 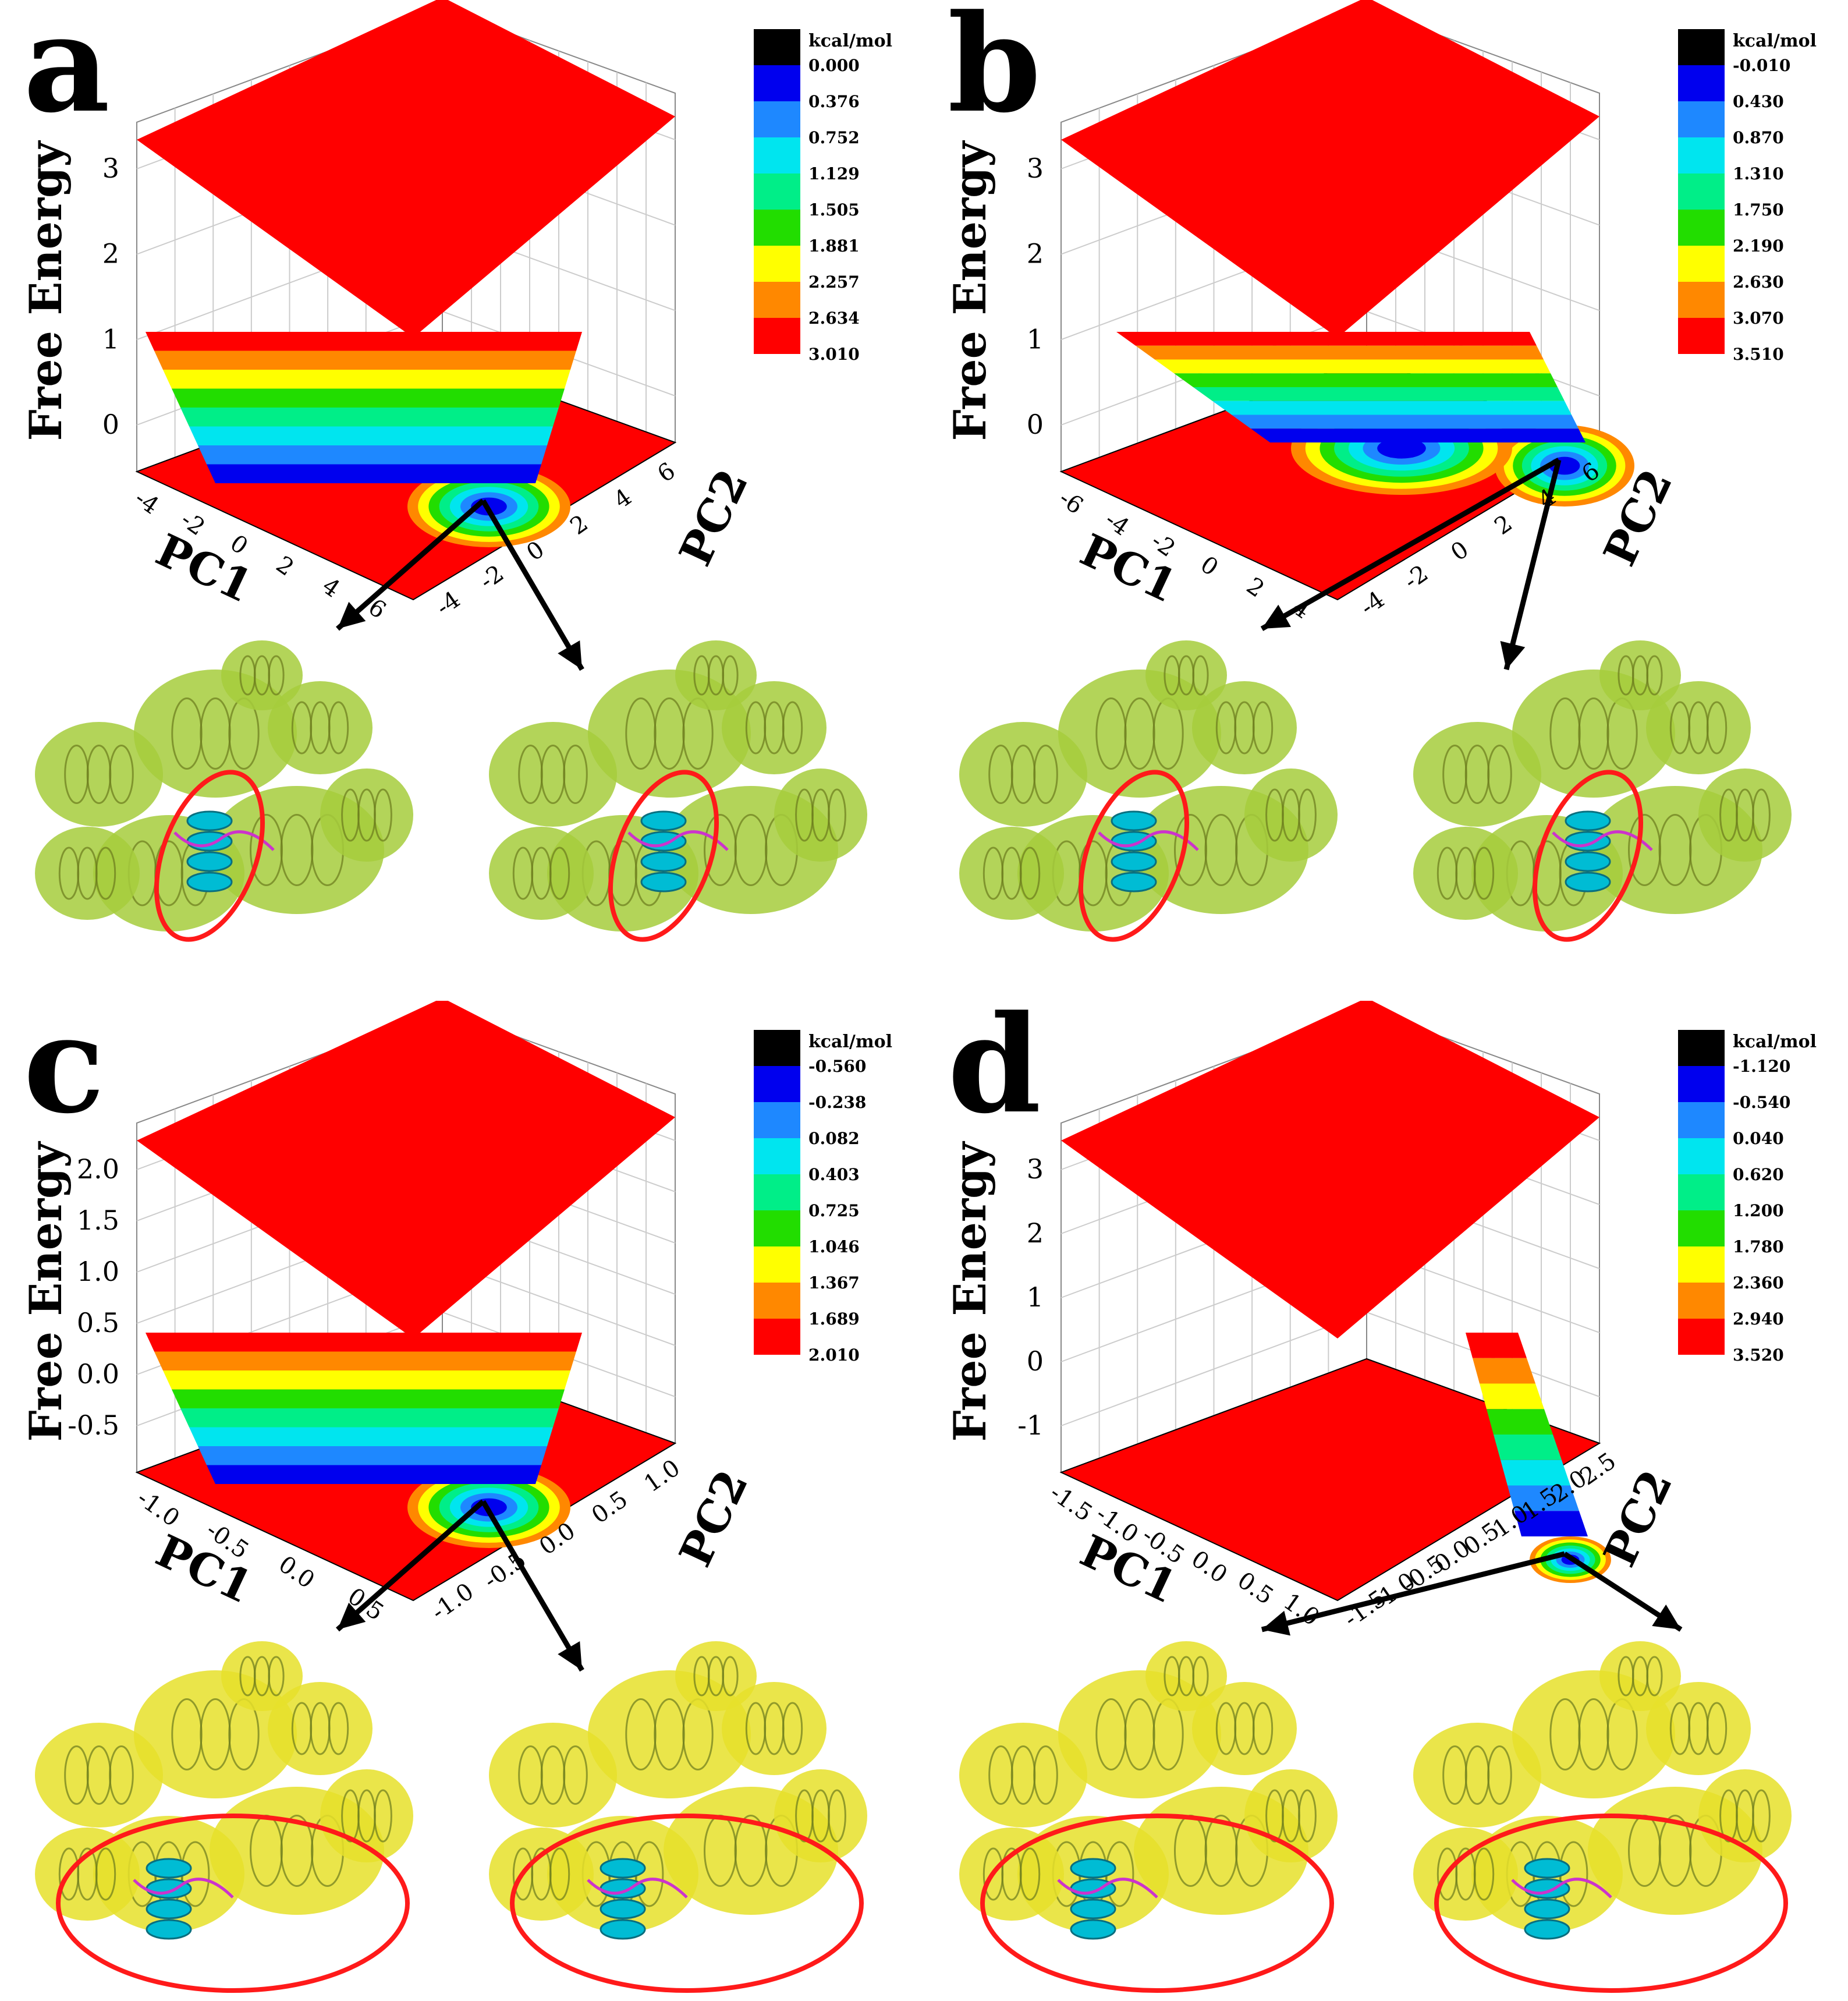 What do you see at coordinates (834, 1282) in the screenshot?
I see `colorbar-label: 1.367` at bounding box center [834, 1282].